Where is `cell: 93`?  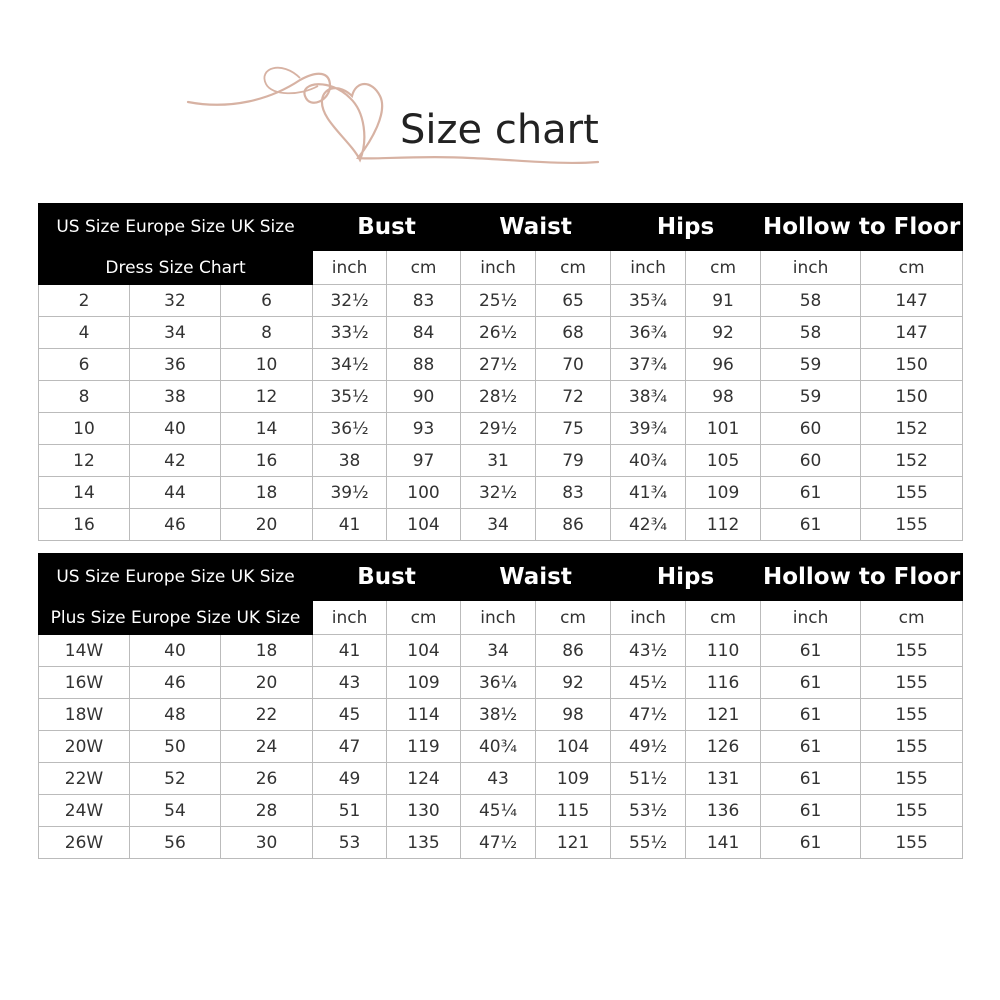
cell: 93 is located at coordinates (424, 428).